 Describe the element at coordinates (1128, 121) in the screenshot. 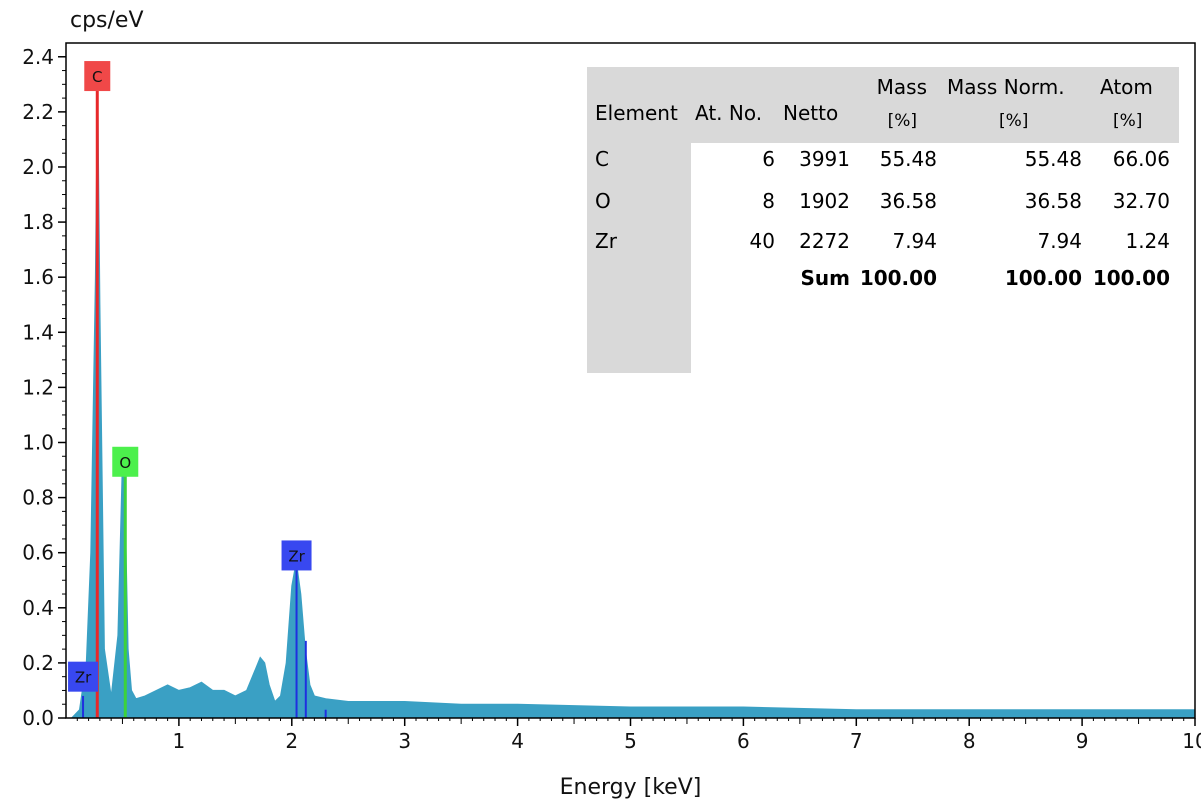

I see `header-atom-unit: [%]` at that location.